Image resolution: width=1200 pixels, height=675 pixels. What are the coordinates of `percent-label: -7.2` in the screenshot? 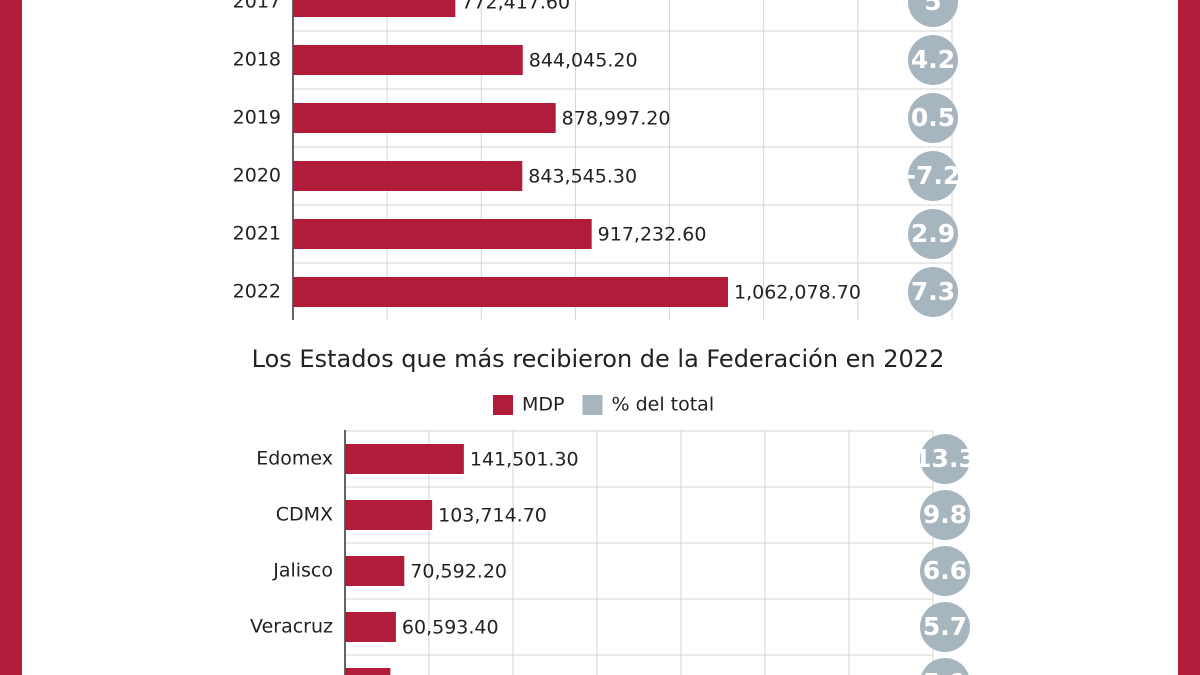 It's located at (933, 175).